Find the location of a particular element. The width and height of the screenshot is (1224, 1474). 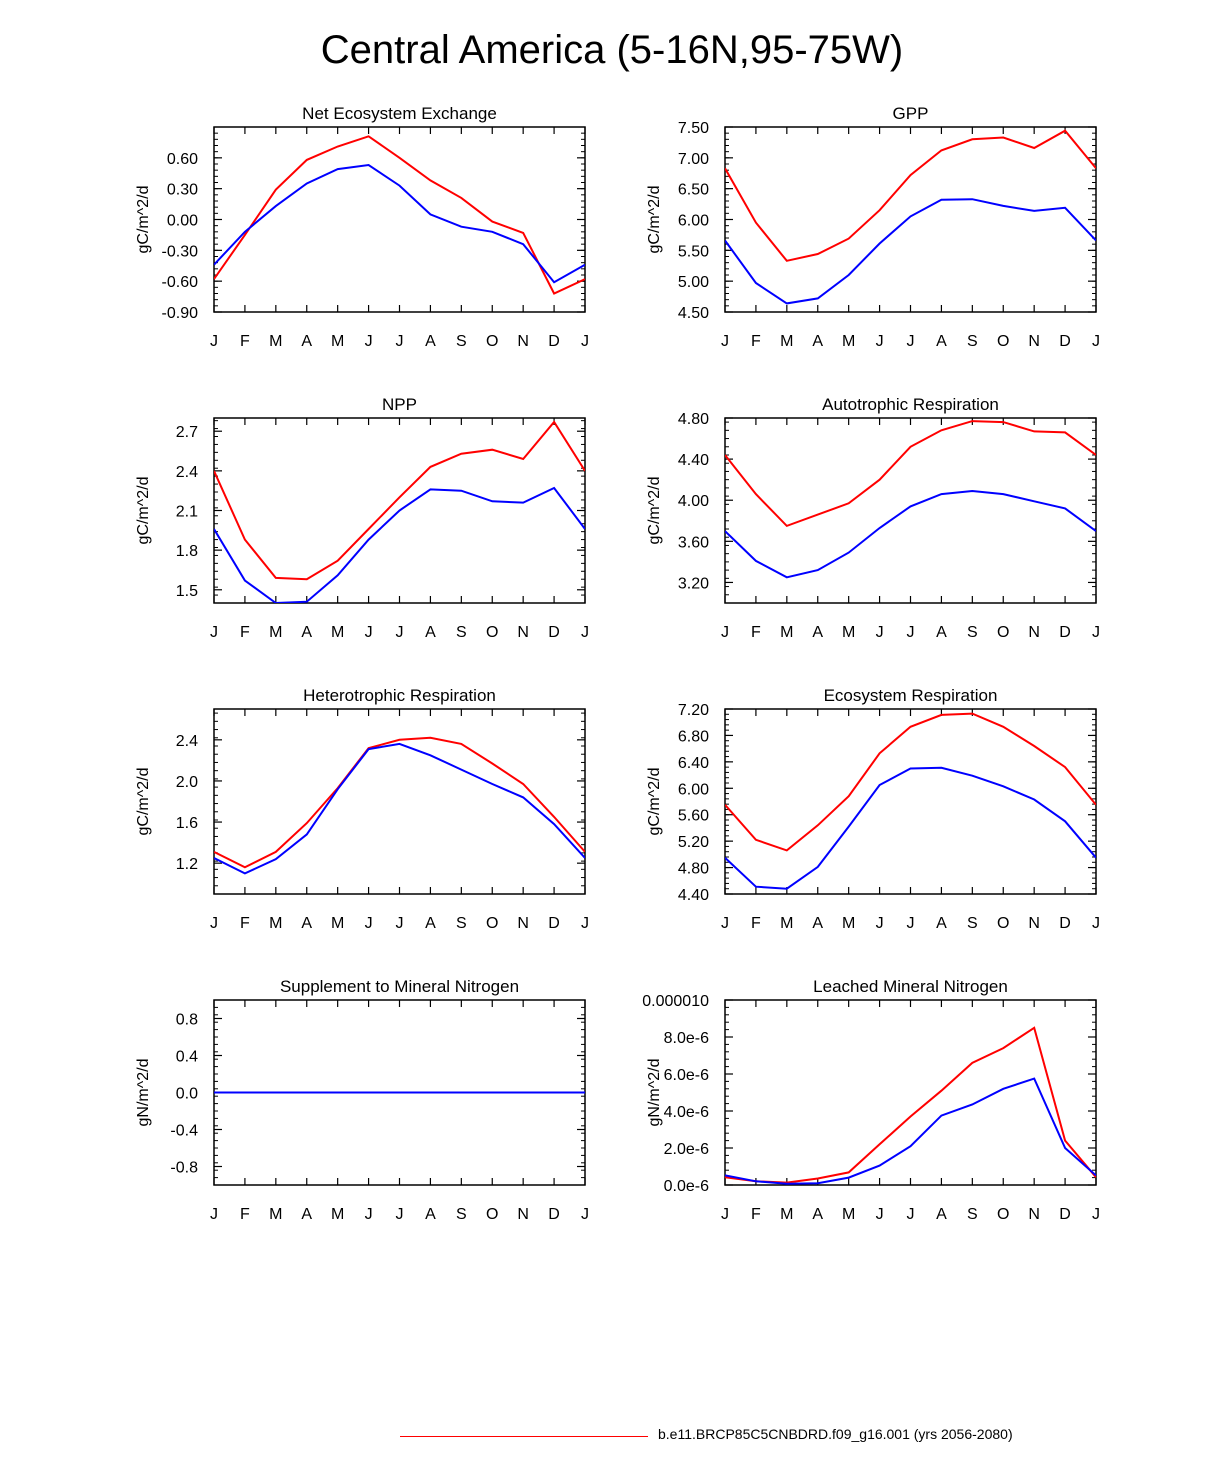

y-tick-label: -0.30 is located at coordinates (180, 251).